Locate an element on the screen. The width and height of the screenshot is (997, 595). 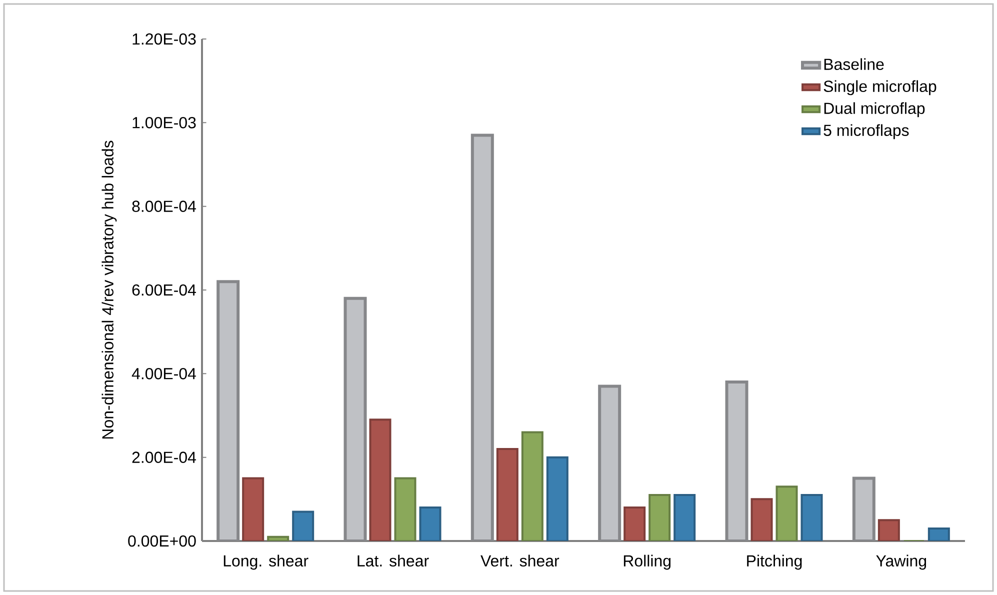
x-tick-label: Rolling is located at coordinates (647, 562).